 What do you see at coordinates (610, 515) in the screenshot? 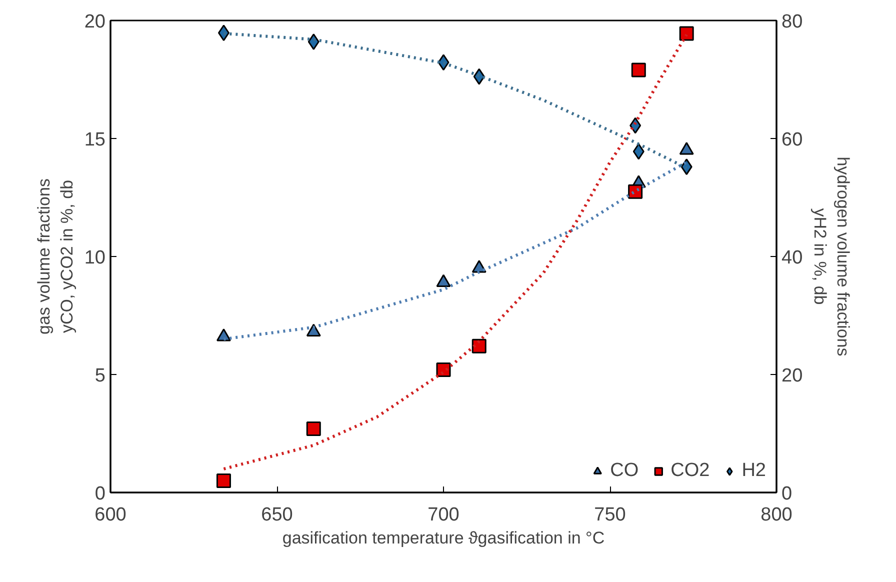
I see `x-tick-label: 750` at bounding box center [610, 515].